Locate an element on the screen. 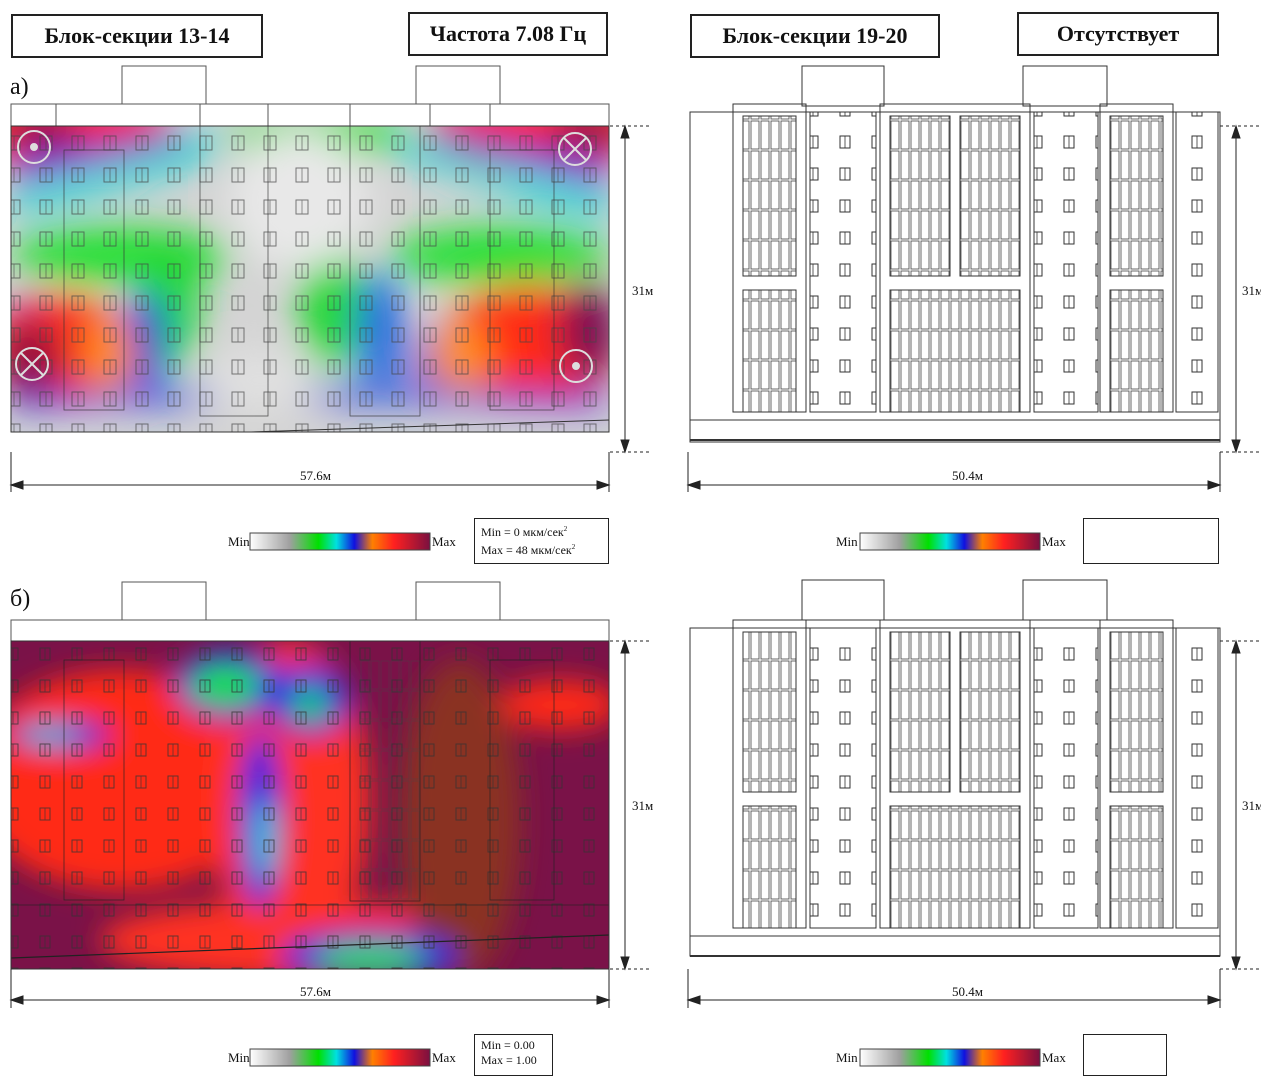 This screenshot has height=1076, width=1261. dim-right-width-a: 50.4м is located at coordinates (967, 475).